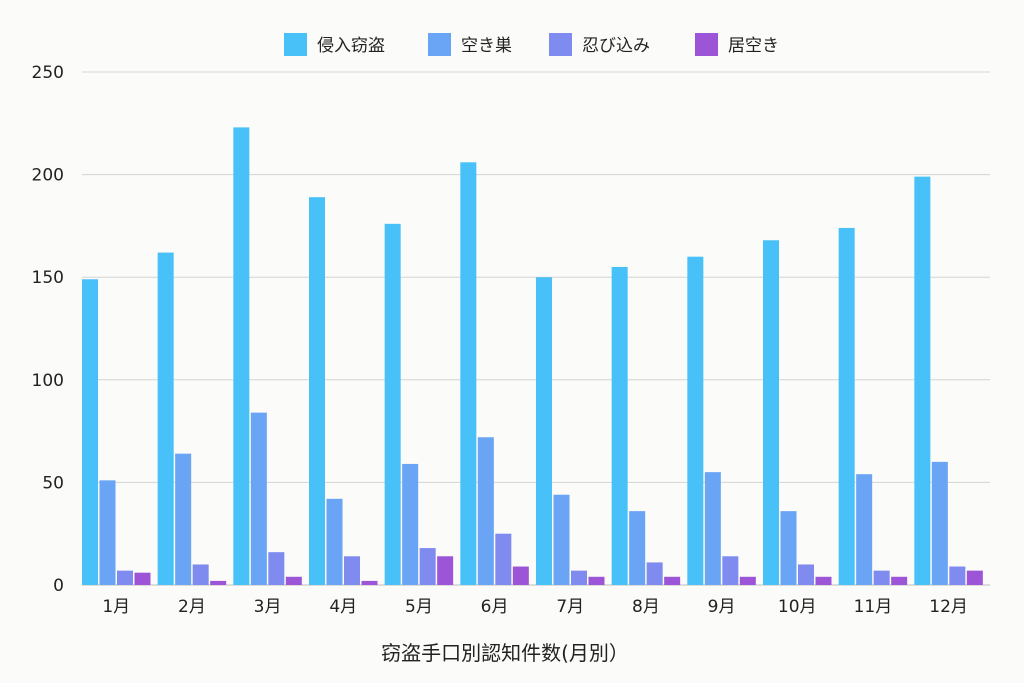 The image size is (1024, 683). What do you see at coordinates (58, 586) in the screenshot?
I see `y-tick-label: 0` at bounding box center [58, 586].